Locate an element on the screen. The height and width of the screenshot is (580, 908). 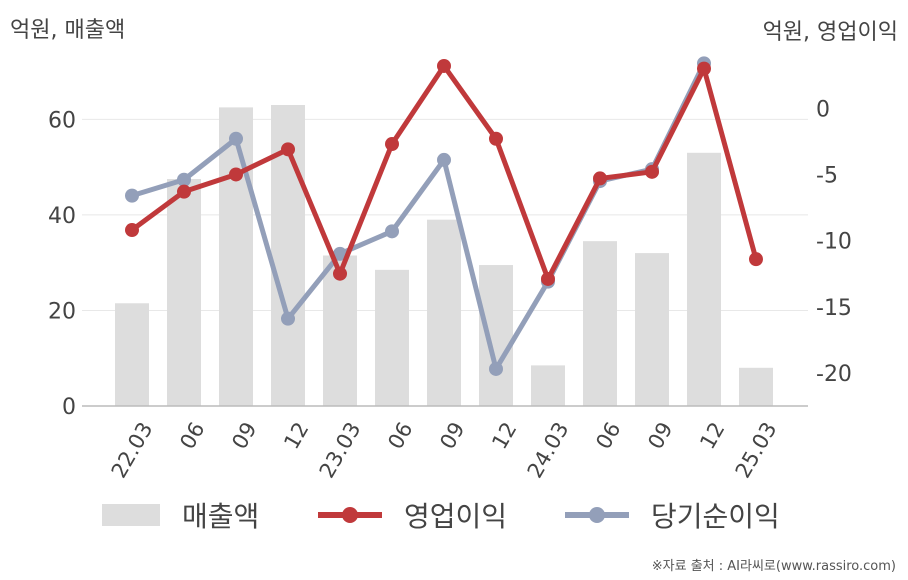
right-tick-label: -20 is located at coordinates (834, 374).